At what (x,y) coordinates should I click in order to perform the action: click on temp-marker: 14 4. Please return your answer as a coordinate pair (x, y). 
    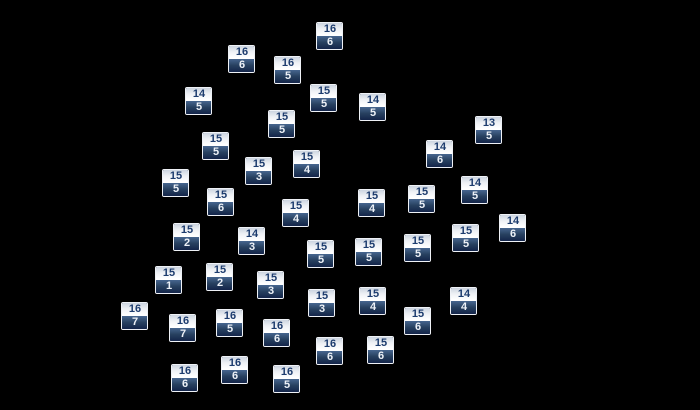
    Looking at the image, I should click on (463, 301).